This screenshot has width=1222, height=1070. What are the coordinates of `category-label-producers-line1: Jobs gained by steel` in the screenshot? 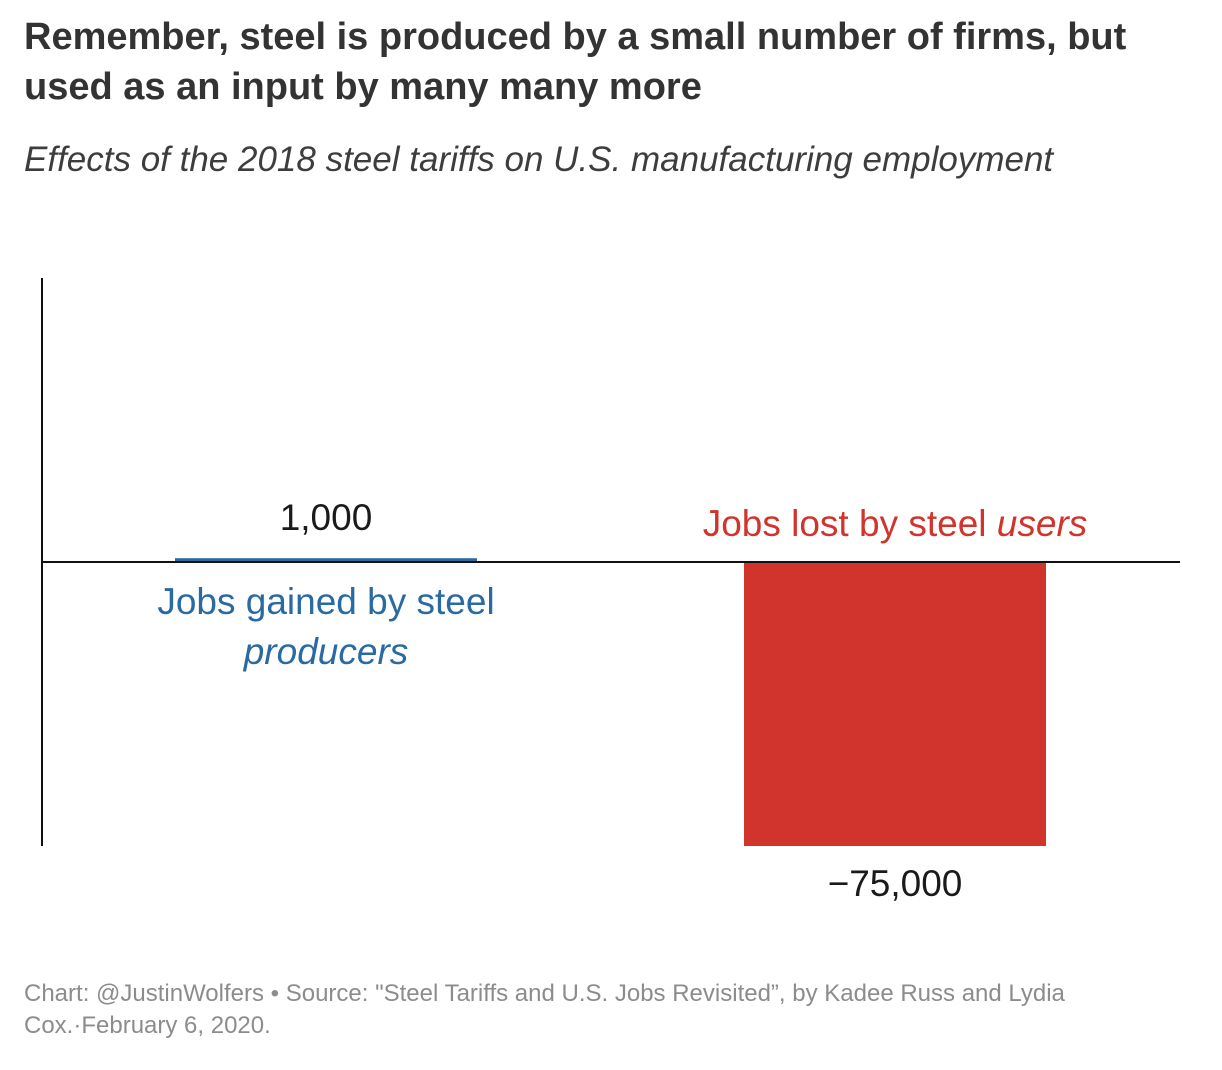 It's located at (325, 601).